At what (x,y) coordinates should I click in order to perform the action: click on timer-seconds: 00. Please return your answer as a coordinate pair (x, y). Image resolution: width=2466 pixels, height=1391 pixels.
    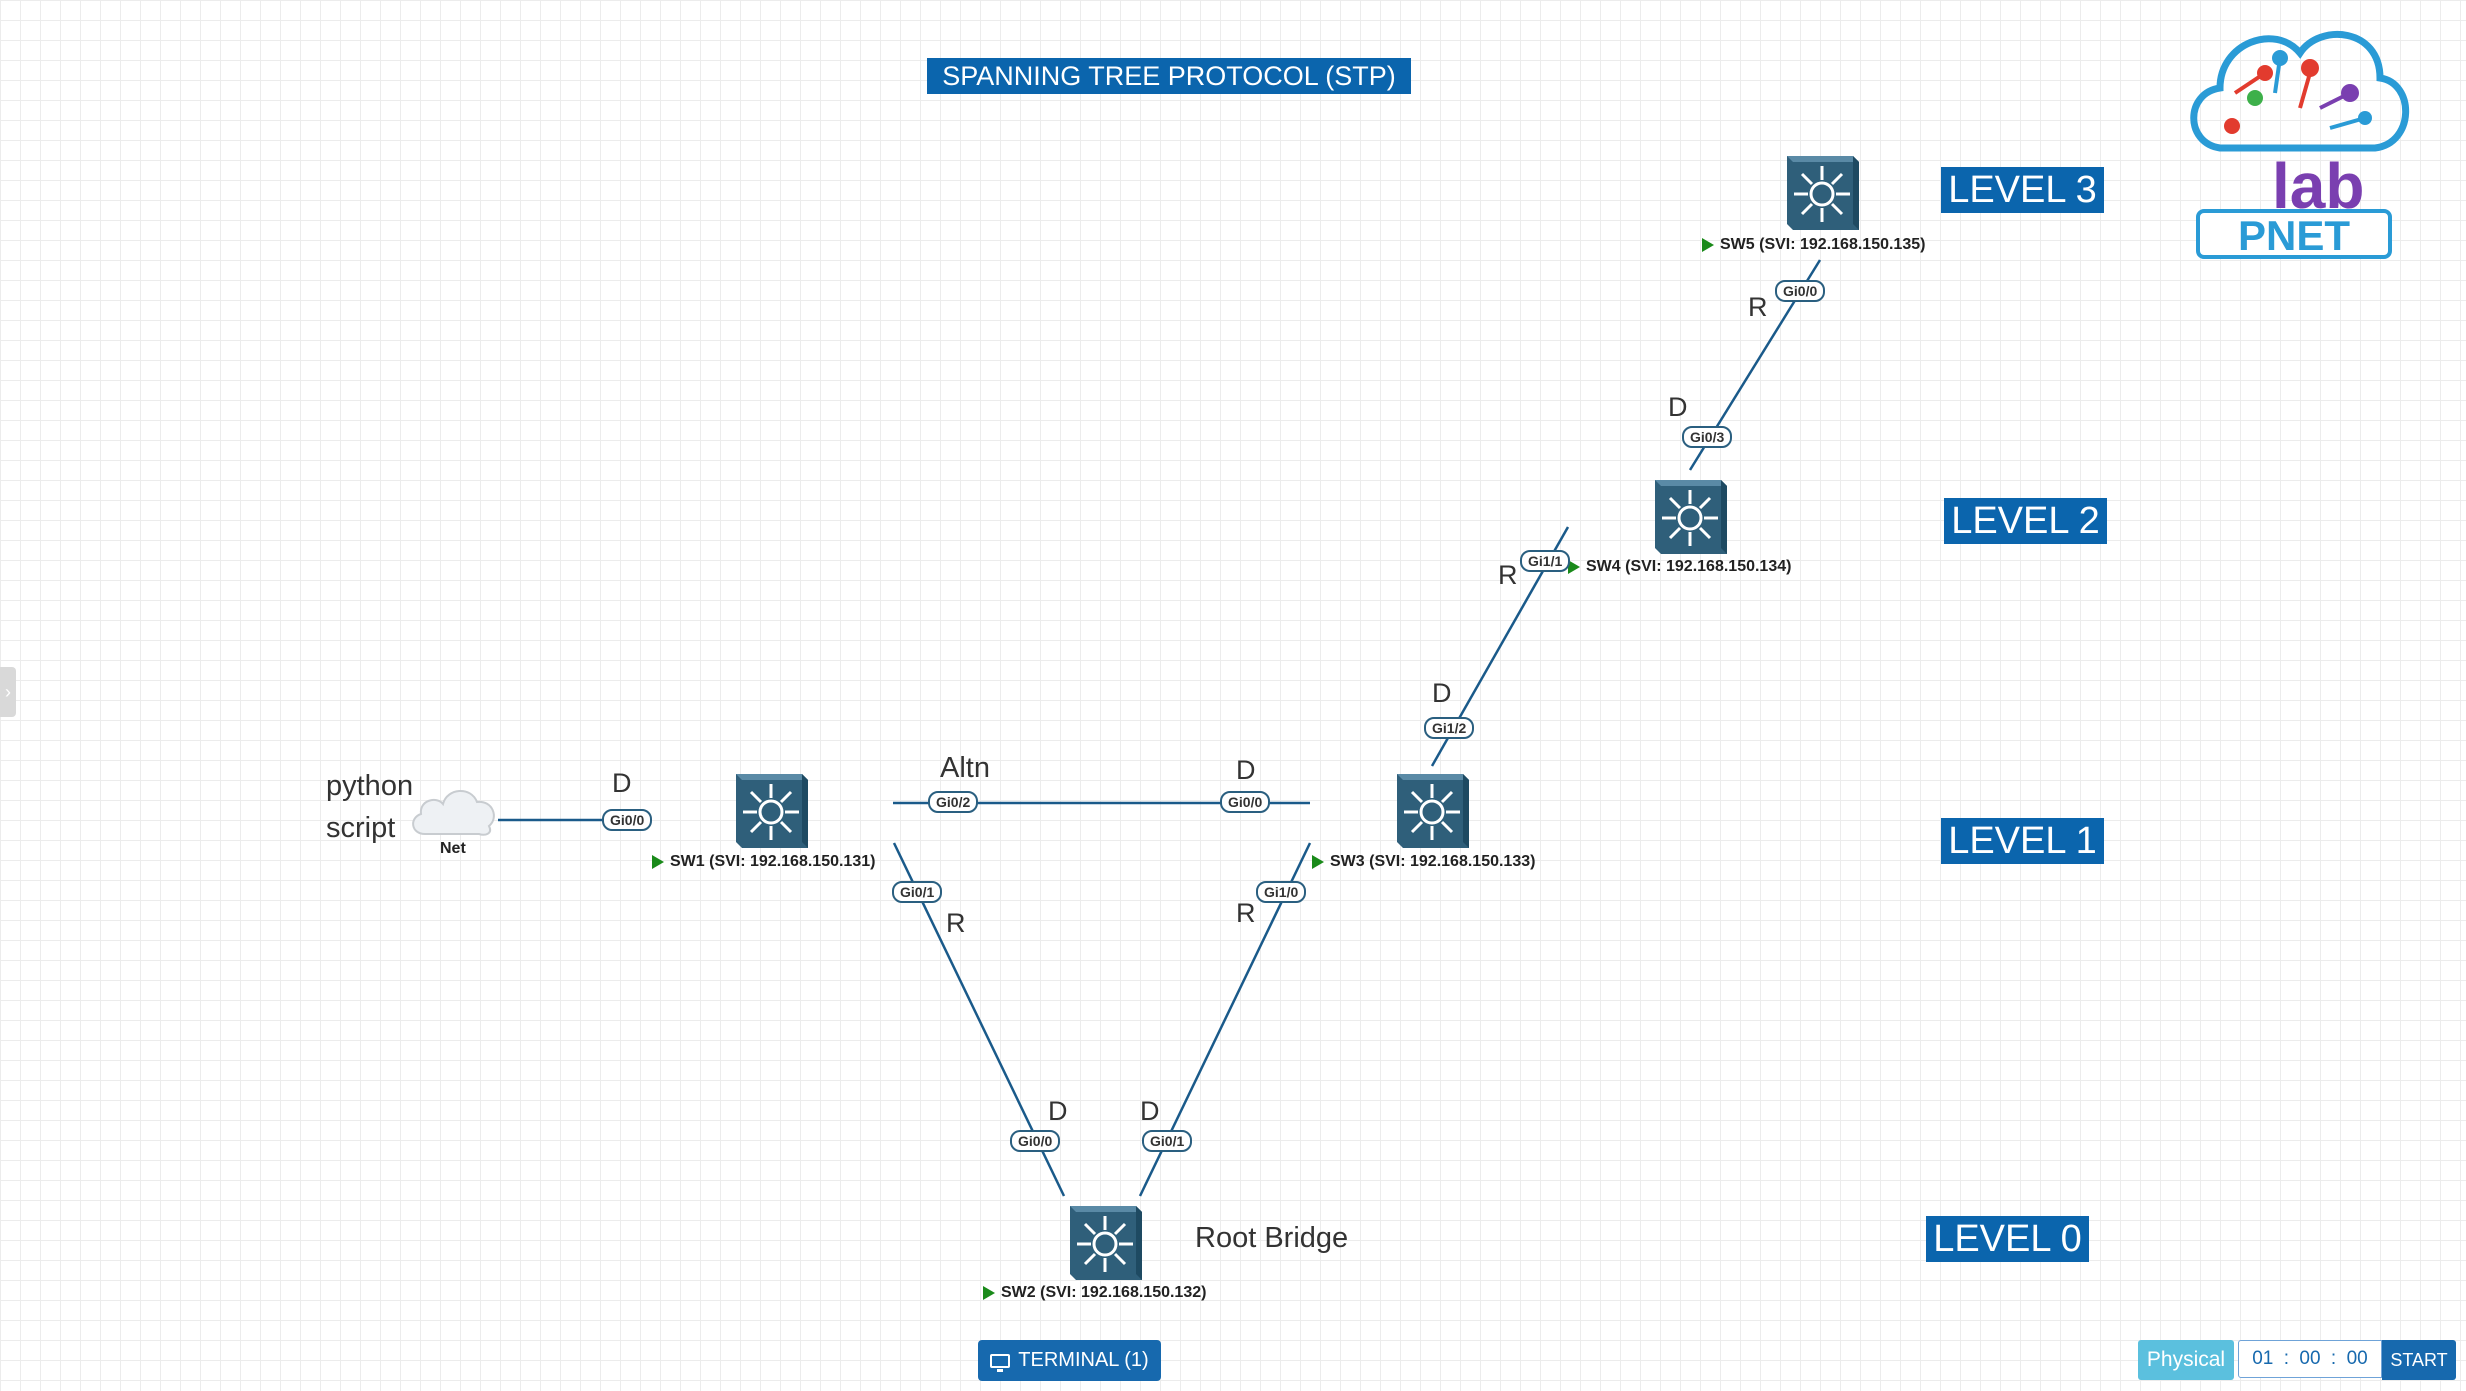
    Looking at the image, I should click on (2357, 1359).